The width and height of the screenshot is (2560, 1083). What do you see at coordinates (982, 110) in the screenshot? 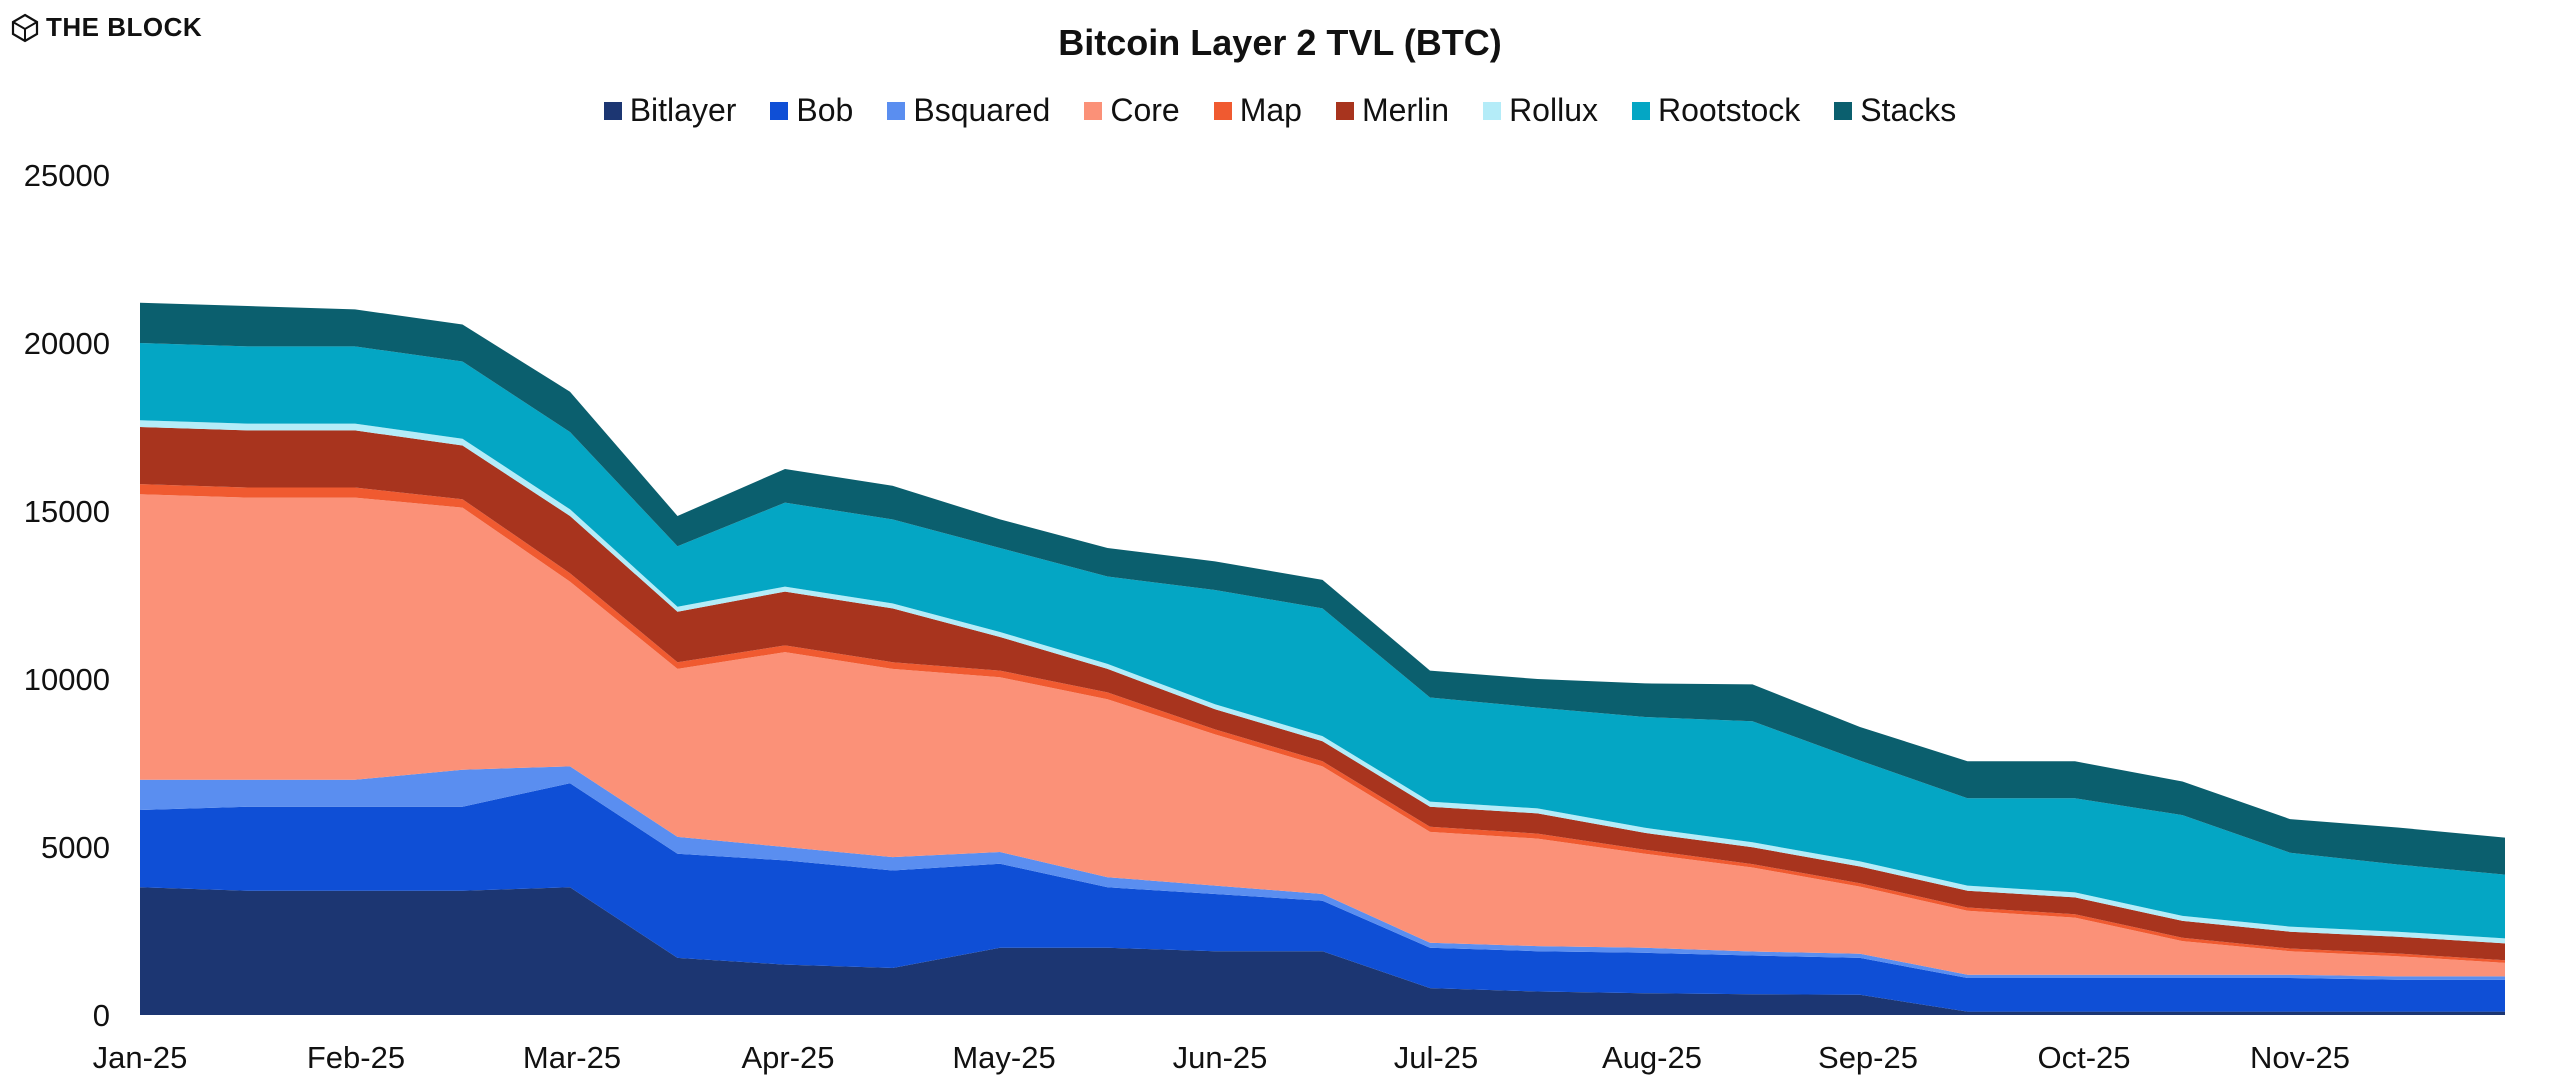
I see `legend-label: Bsquared` at bounding box center [982, 110].